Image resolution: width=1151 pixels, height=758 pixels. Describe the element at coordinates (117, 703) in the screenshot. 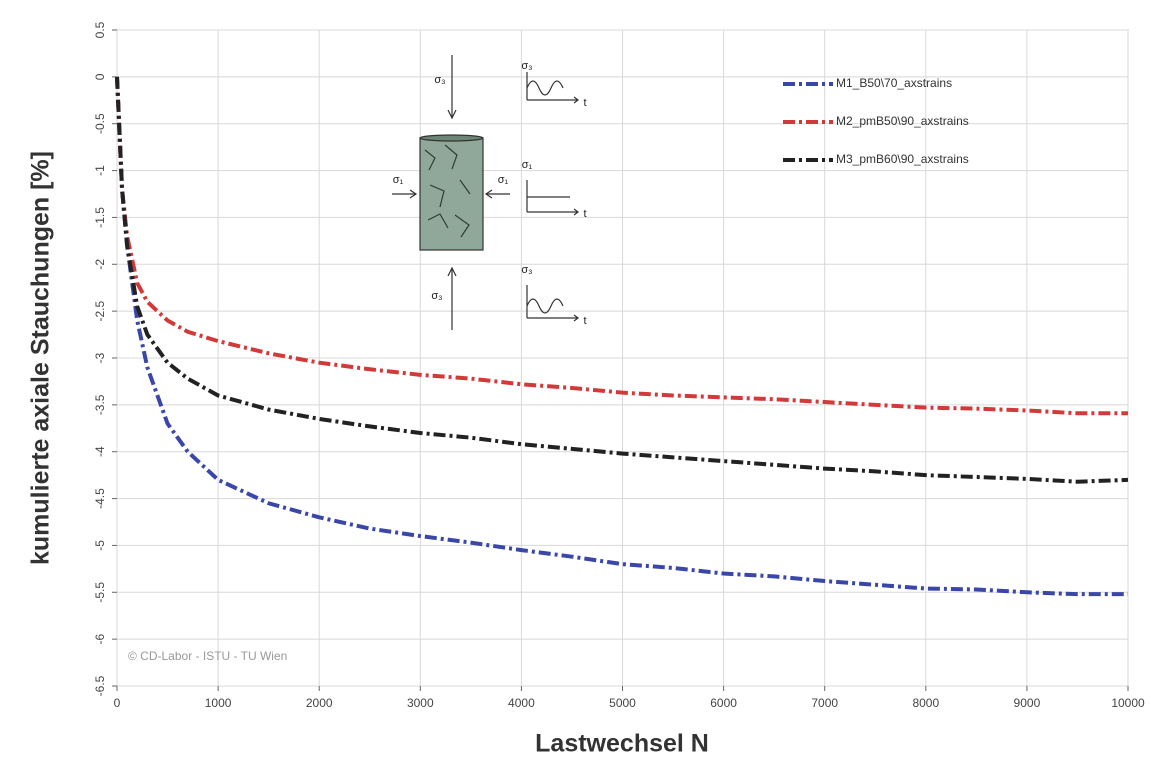

I see `x-tick-label: 0` at that location.